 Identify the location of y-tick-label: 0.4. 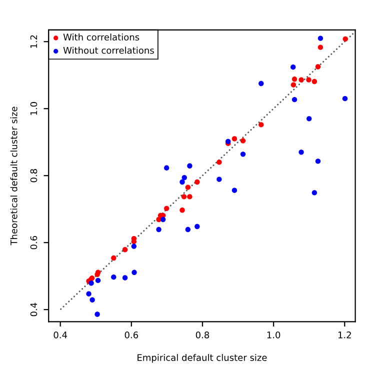
(34, 309).